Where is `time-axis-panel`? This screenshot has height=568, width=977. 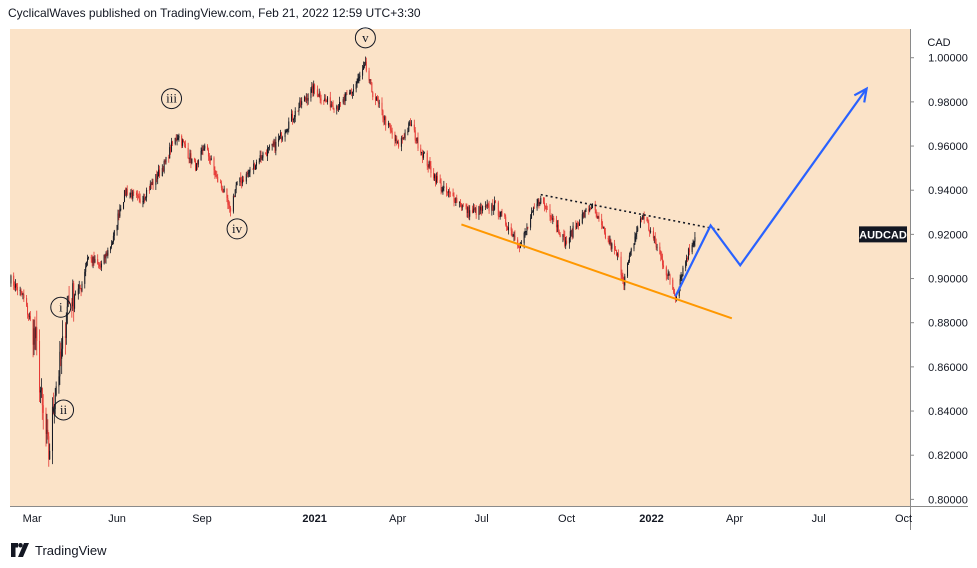
time-axis-panel is located at coordinates (460, 518).